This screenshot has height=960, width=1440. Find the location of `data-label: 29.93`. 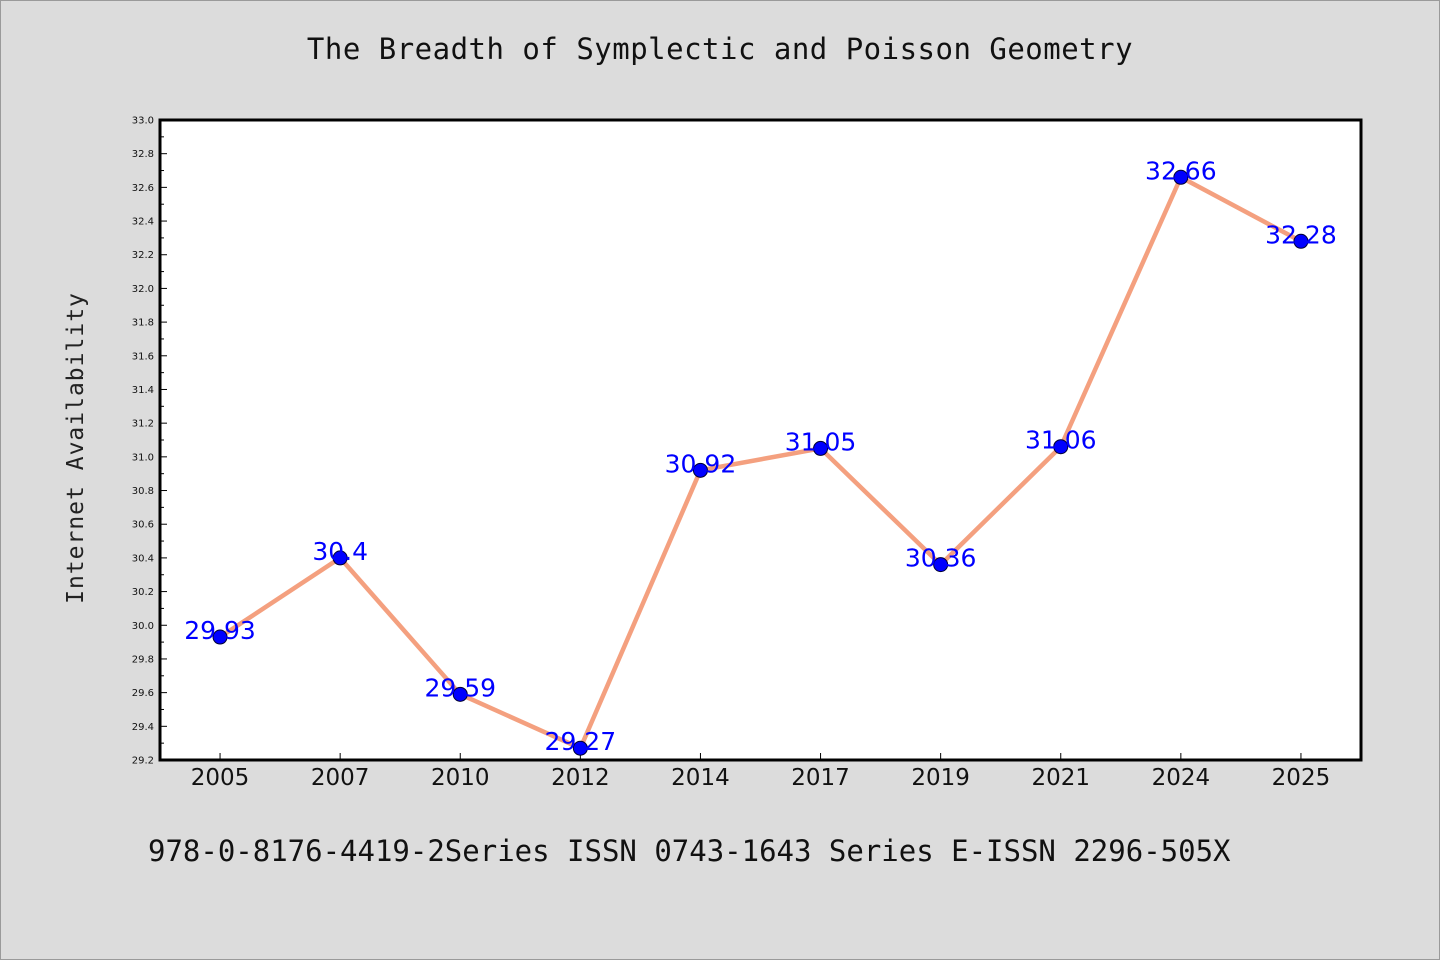

data-label: 29.93 is located at coordinates (220, 630).